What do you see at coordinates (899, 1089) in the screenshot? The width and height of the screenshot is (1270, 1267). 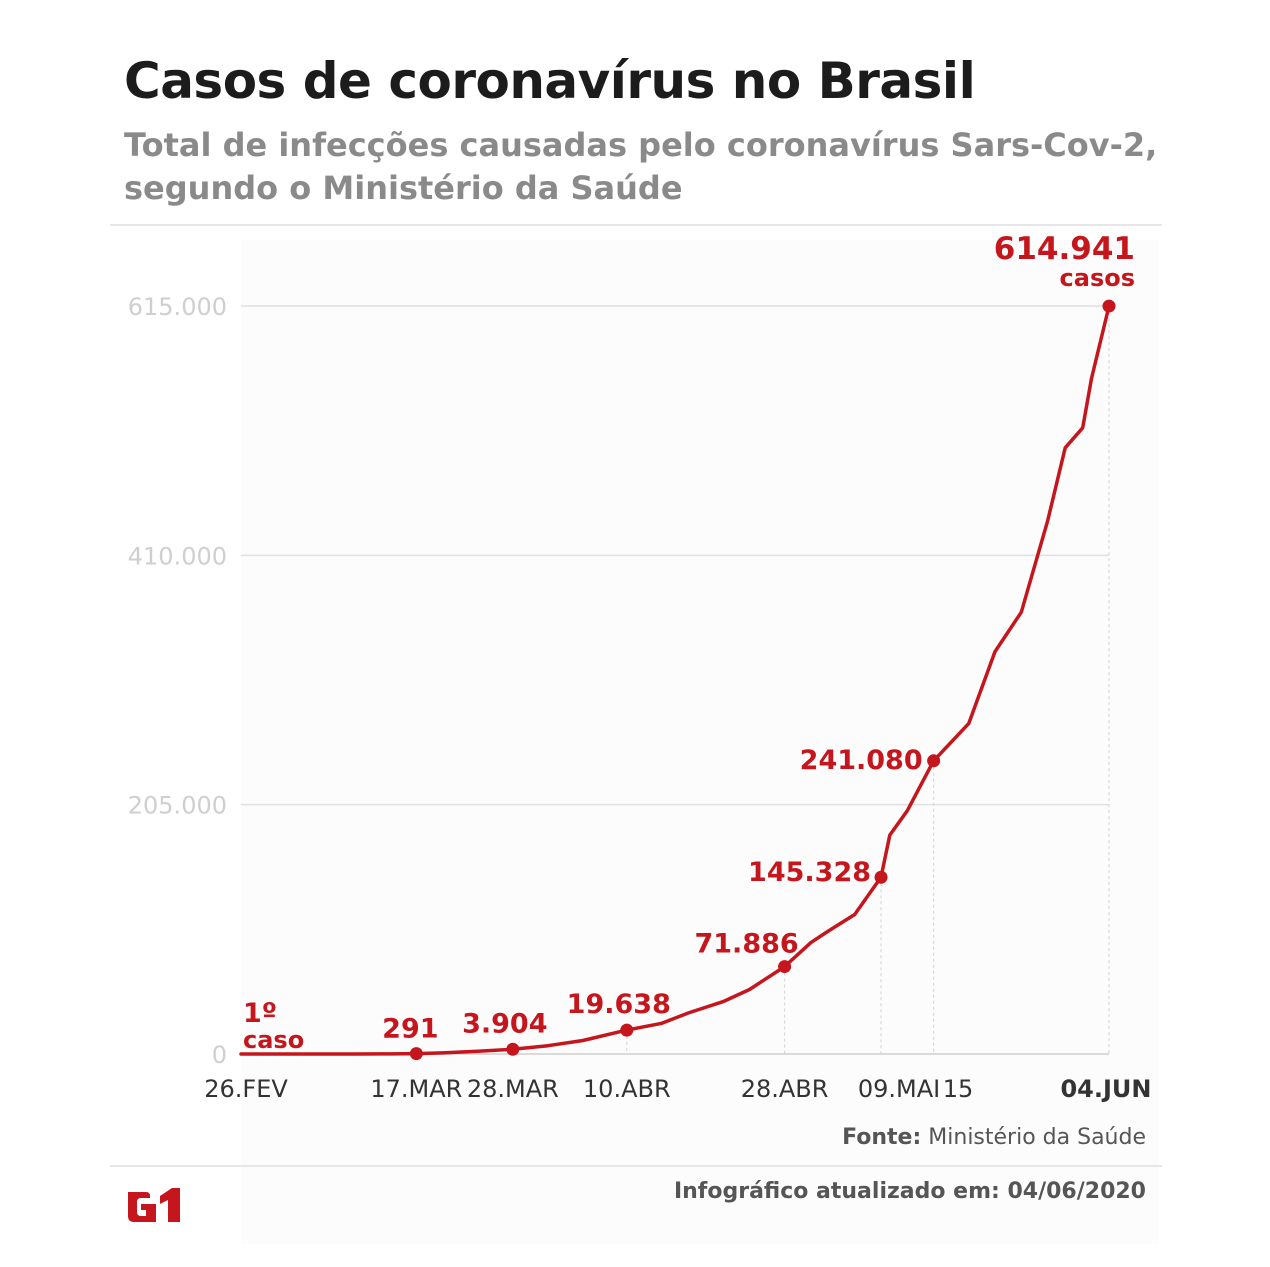 I see `x-tick-label: 09.MAI` at bounding box center [899, 1089].